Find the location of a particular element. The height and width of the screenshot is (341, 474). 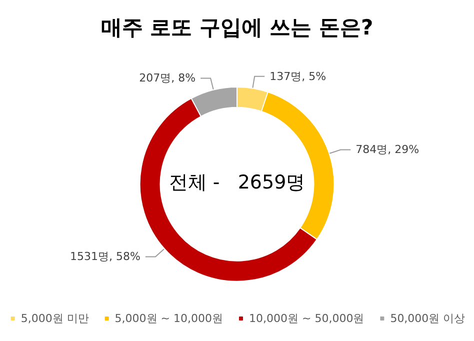

chart-title: 매주 로또 구입에 쓰는 돈은? is located at coordinates (237, 28).